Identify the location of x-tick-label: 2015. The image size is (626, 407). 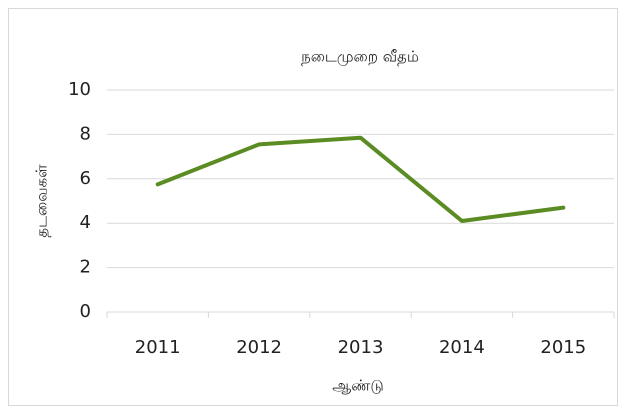
(563, 347).